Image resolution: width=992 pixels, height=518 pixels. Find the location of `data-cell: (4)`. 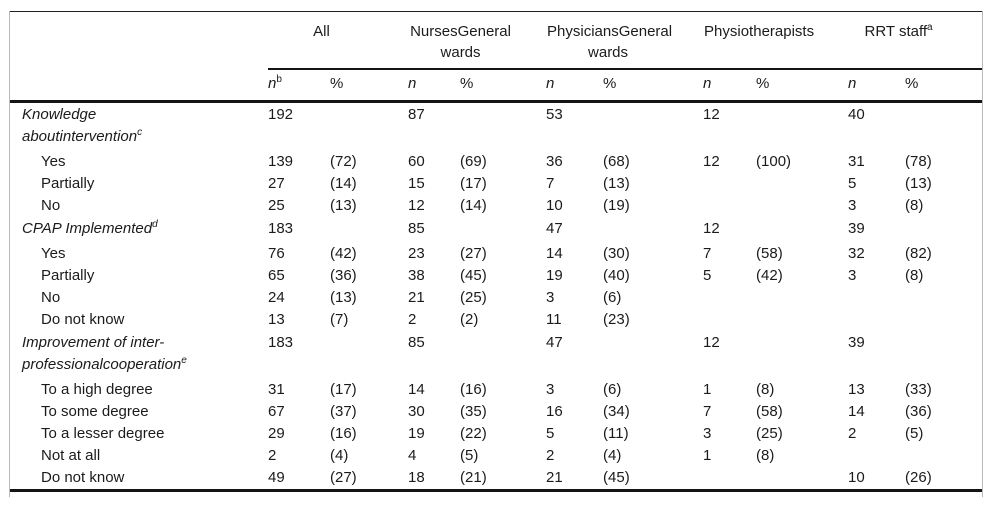

data-cell: (4) is located at coordinates (612, 455).